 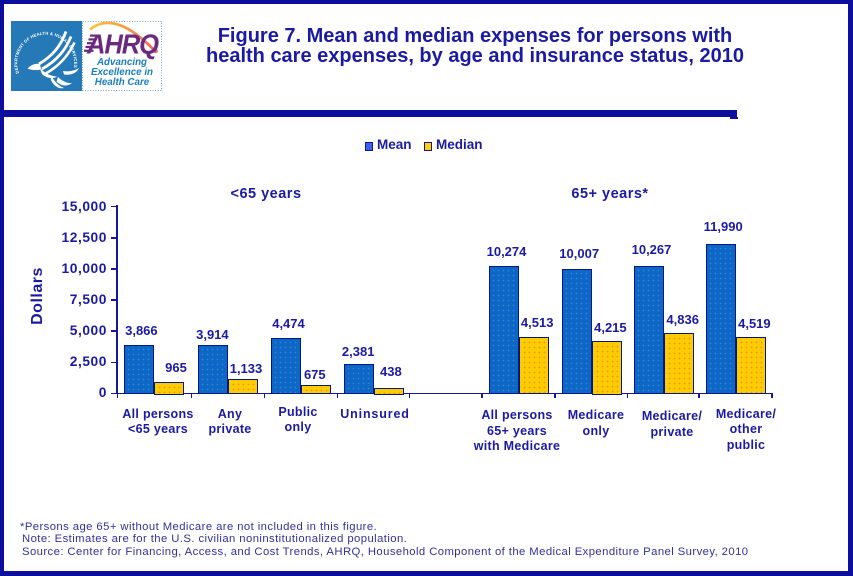 I want to click on svg-text: AHRQ, so click(x=122, y=44).